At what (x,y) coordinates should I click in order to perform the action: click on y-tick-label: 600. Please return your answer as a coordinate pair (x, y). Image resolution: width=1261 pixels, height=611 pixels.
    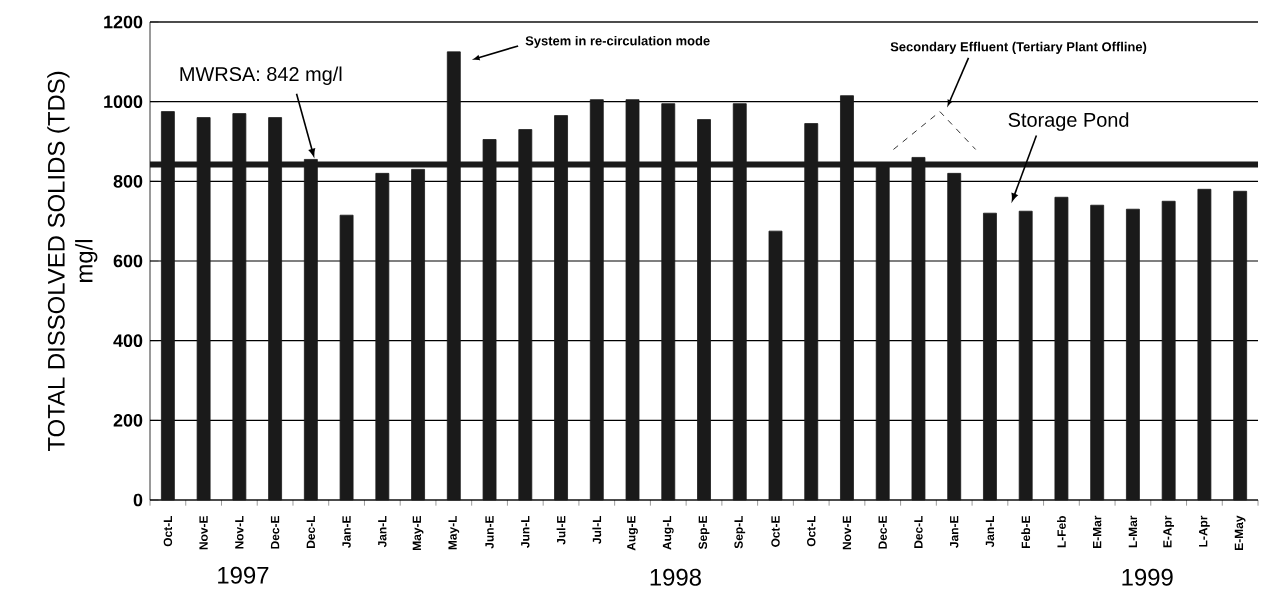
    Looking at the image, I should click on (128, 261).